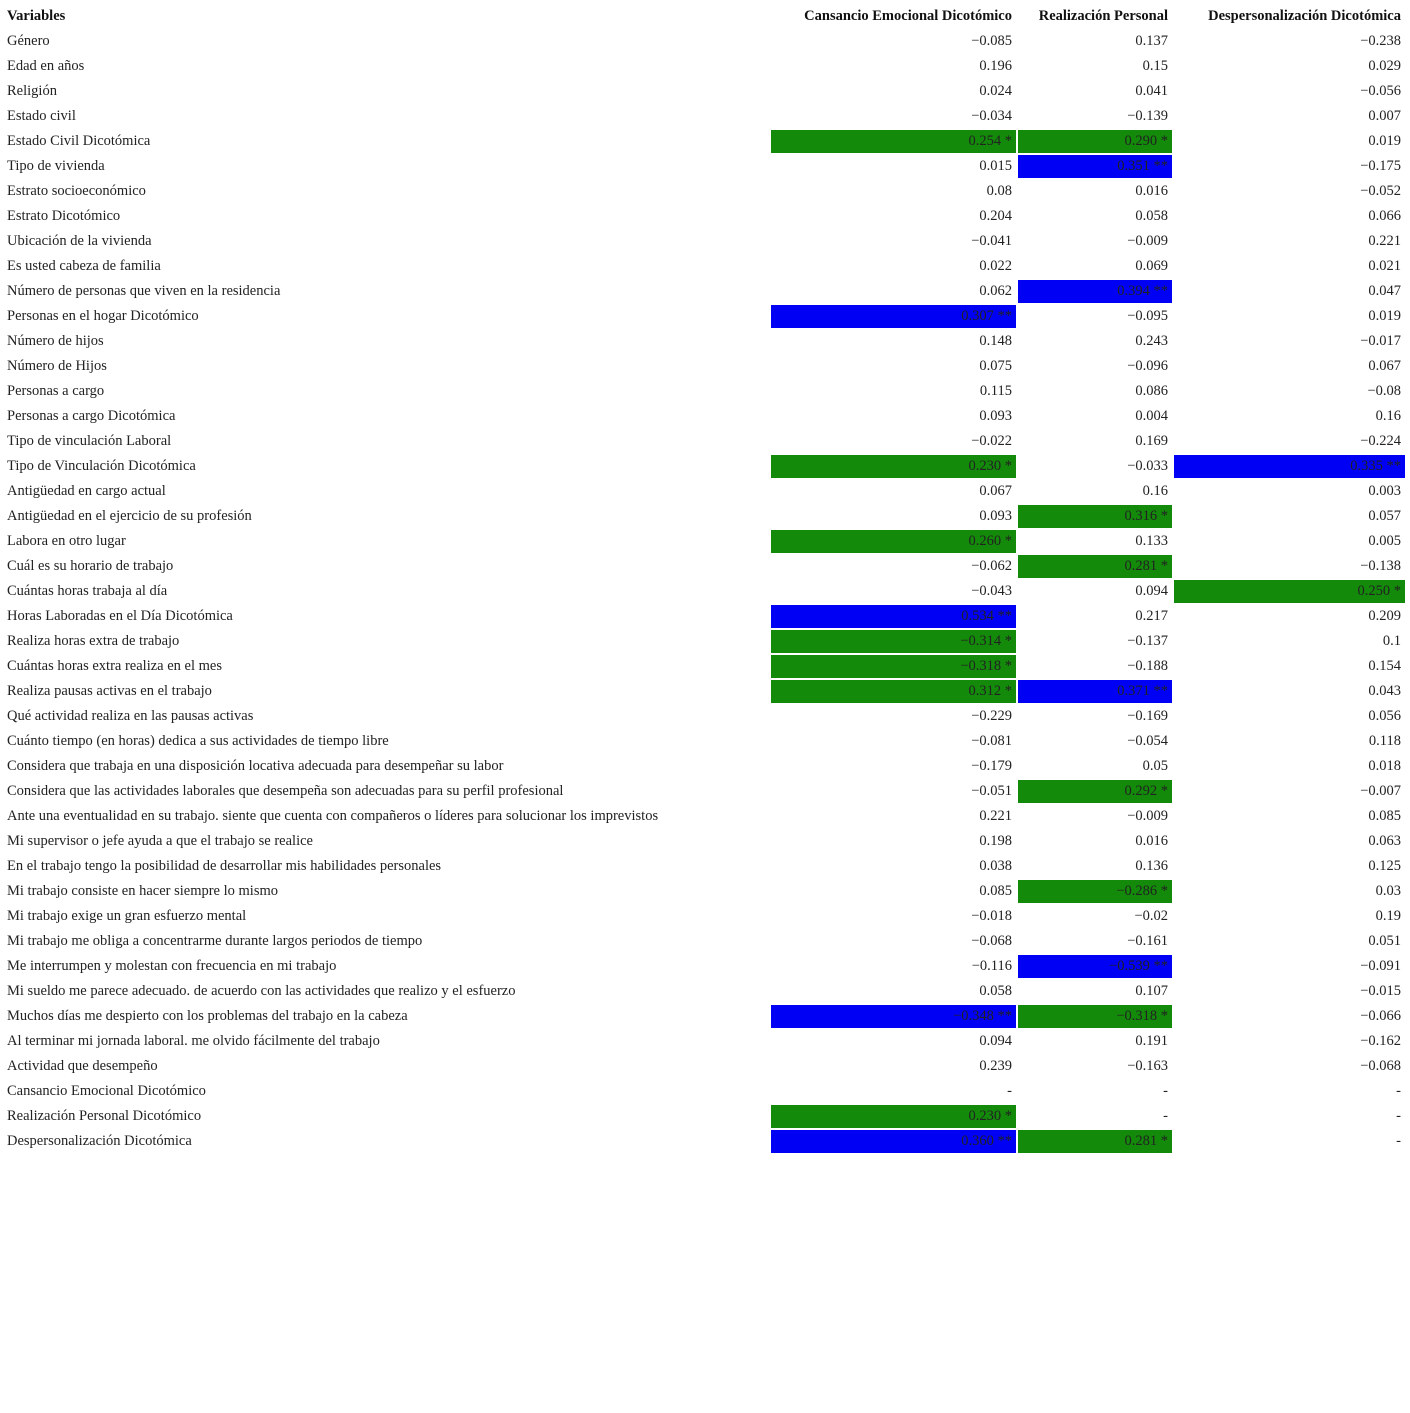  I want to click on correlation-value: −0.009, so click(1147, 241).